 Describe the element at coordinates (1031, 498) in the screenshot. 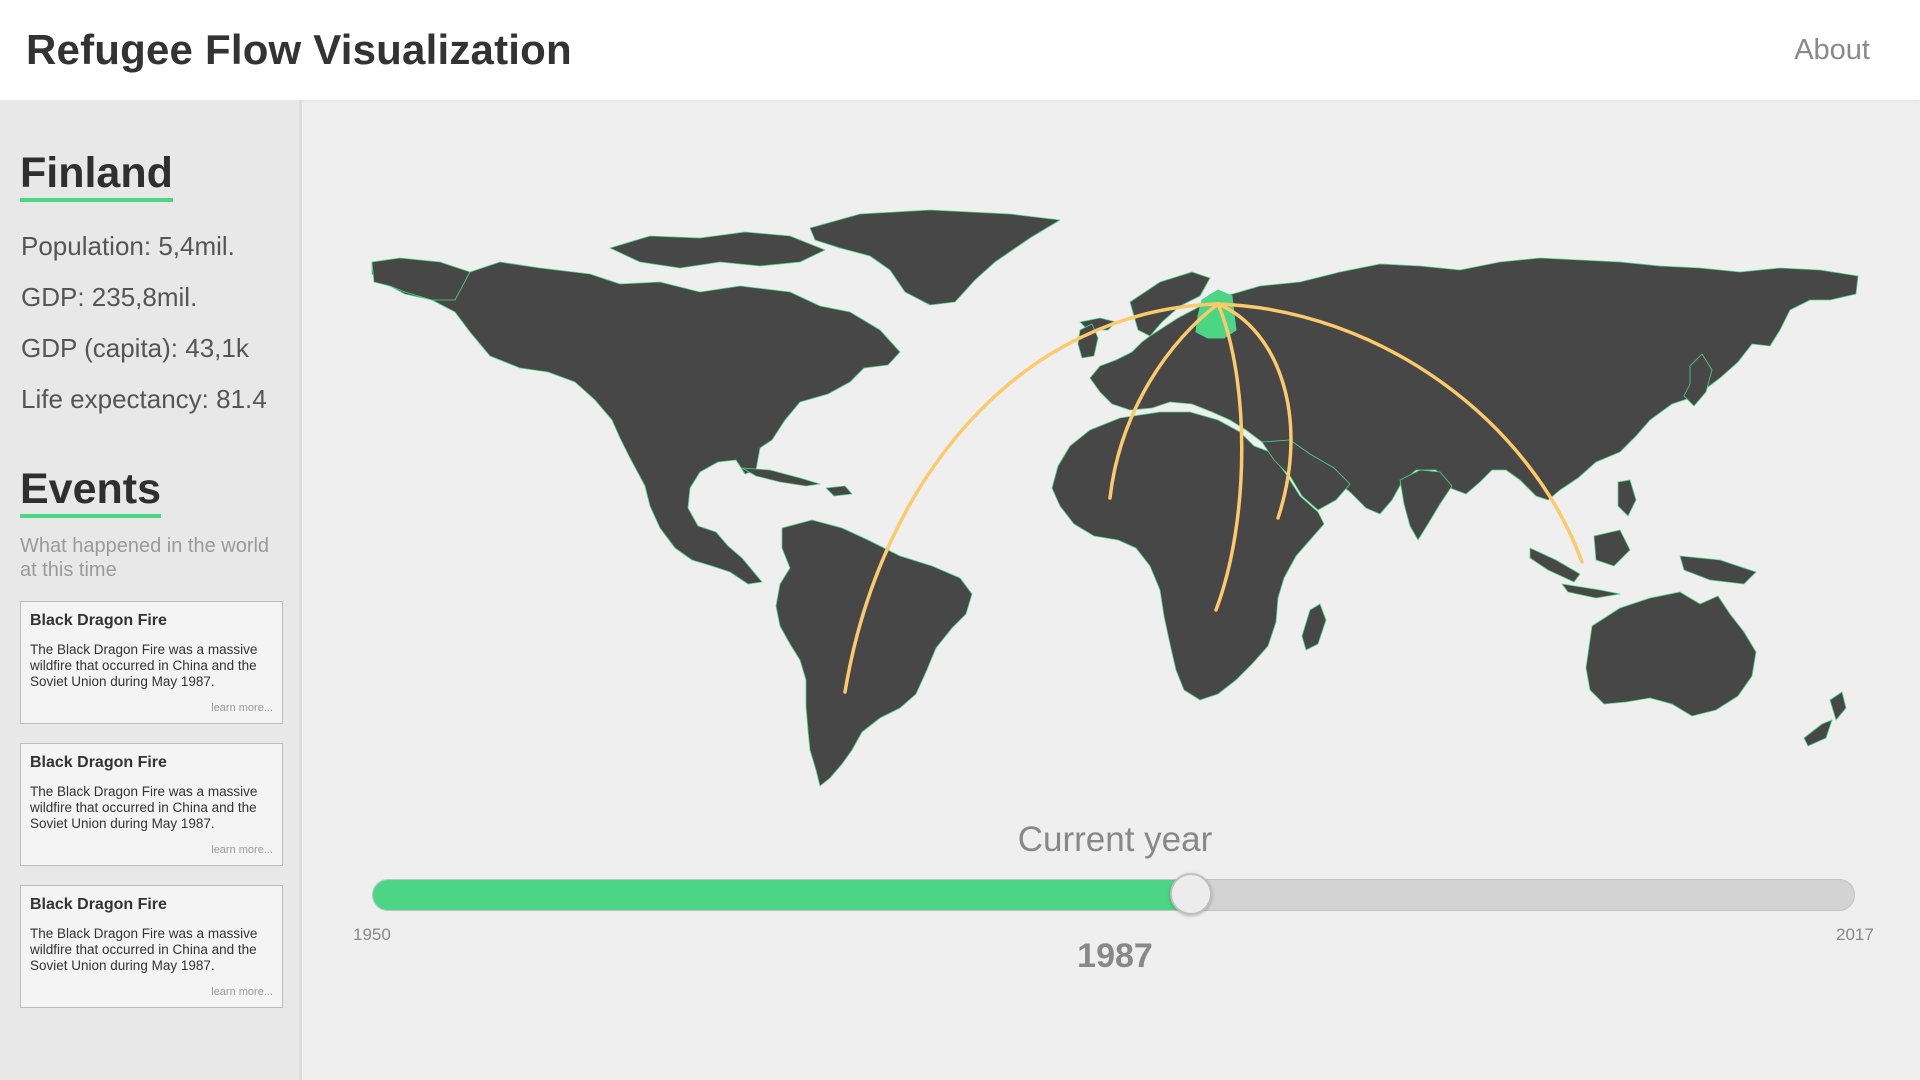

I see `flow-to-argentina` at that location.